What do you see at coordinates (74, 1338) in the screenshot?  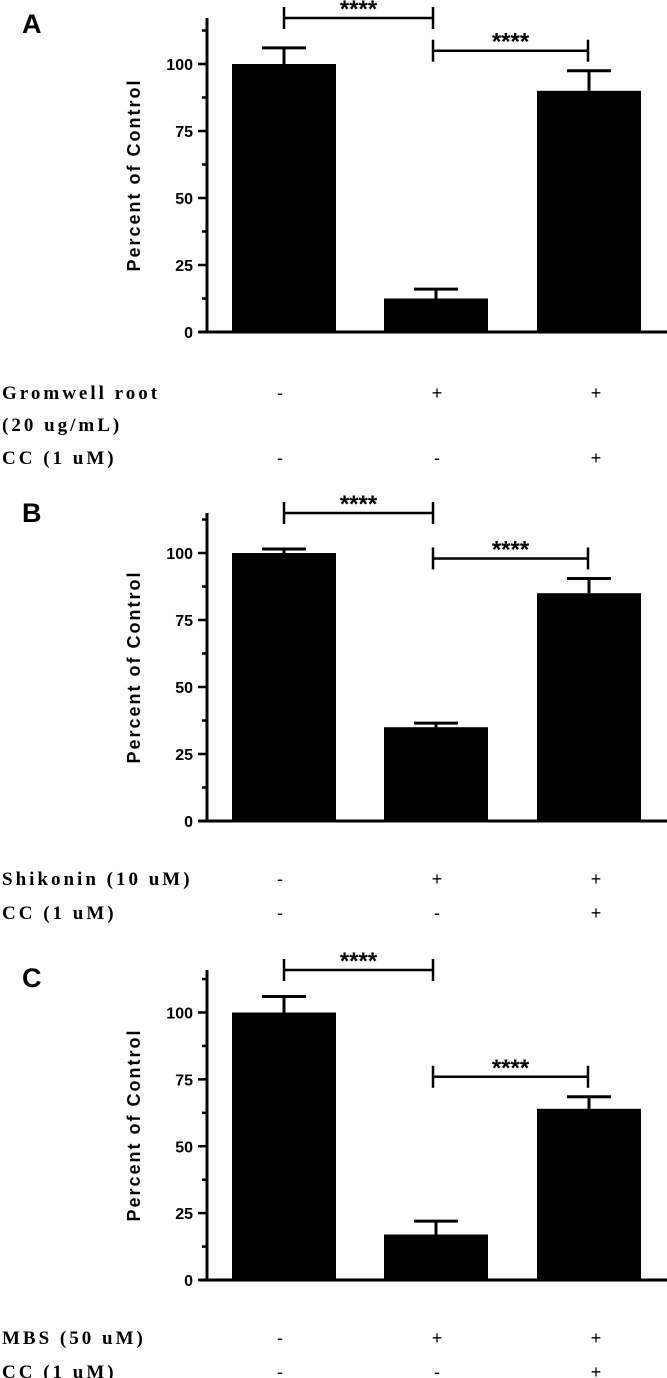 I see `condition-label: MBS (50 uM)` at bounding box center [74, 1338].